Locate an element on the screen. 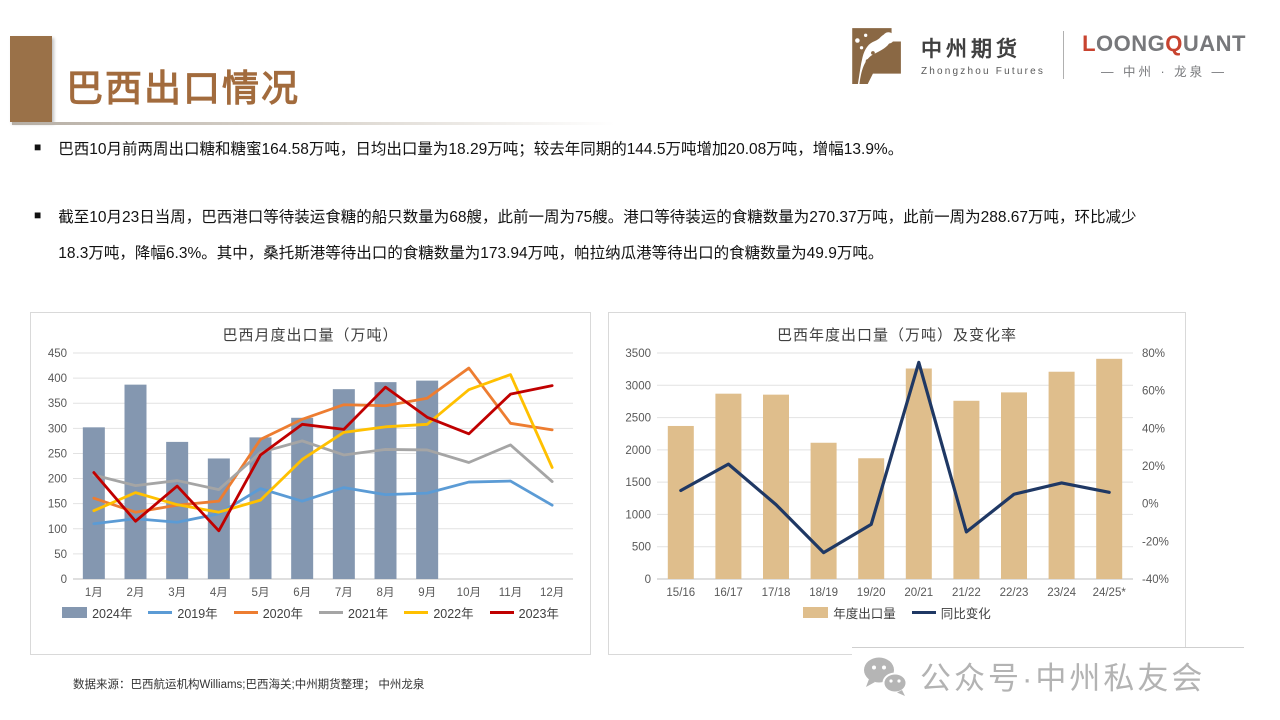 The image size is (1280, 720). bar-2024年-8月 is located at coordinates (385, 480).